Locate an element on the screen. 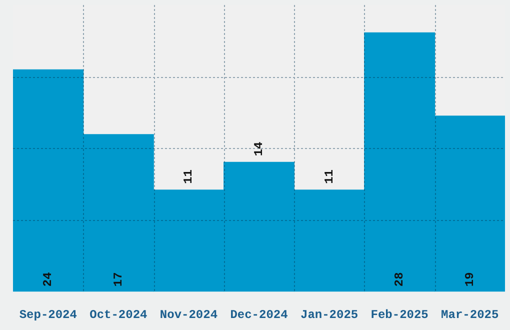 This screenshot has height=330, width=510. x-tick-label: Jan-2025 is located at coordinates (329, 315).